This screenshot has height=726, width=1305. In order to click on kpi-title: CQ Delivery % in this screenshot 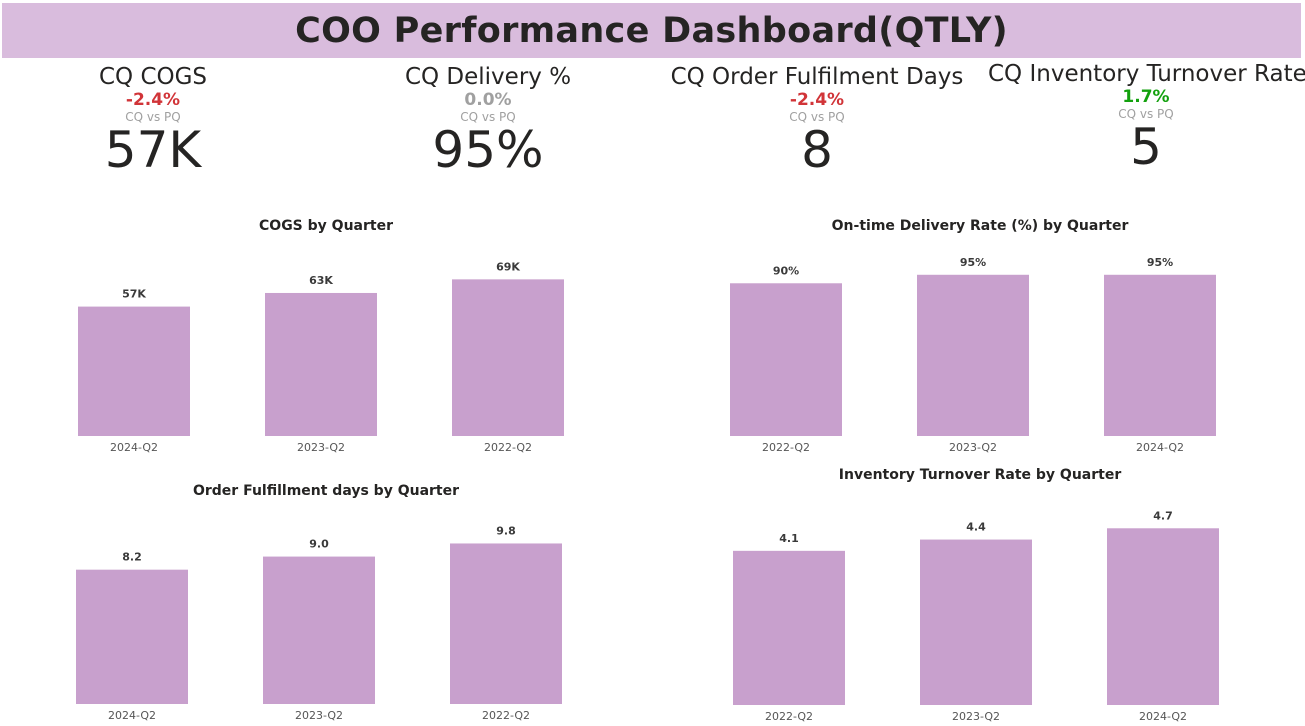, I will do `click(488, 77)`.